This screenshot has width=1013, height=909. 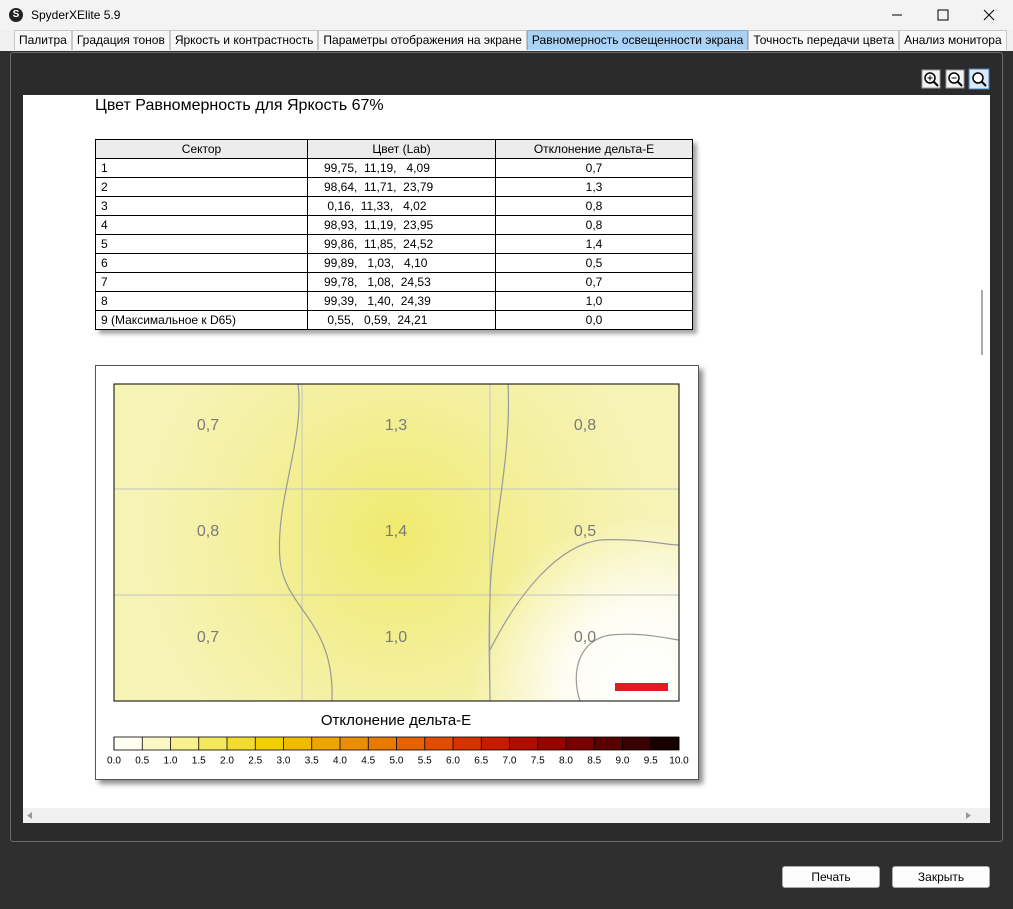 What do you see at coordinates (831, 877) in the screenshot?
I see `print-button: Печать` at bounding box center [831, 877].